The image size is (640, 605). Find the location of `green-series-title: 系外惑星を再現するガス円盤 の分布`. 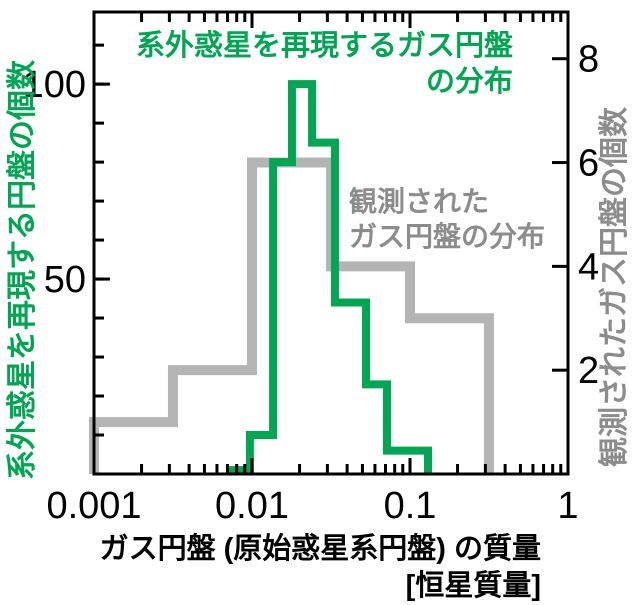

green-series-title: 系外惑星を再現するガス円盤 の分布 is located at coordinates (324, 64).